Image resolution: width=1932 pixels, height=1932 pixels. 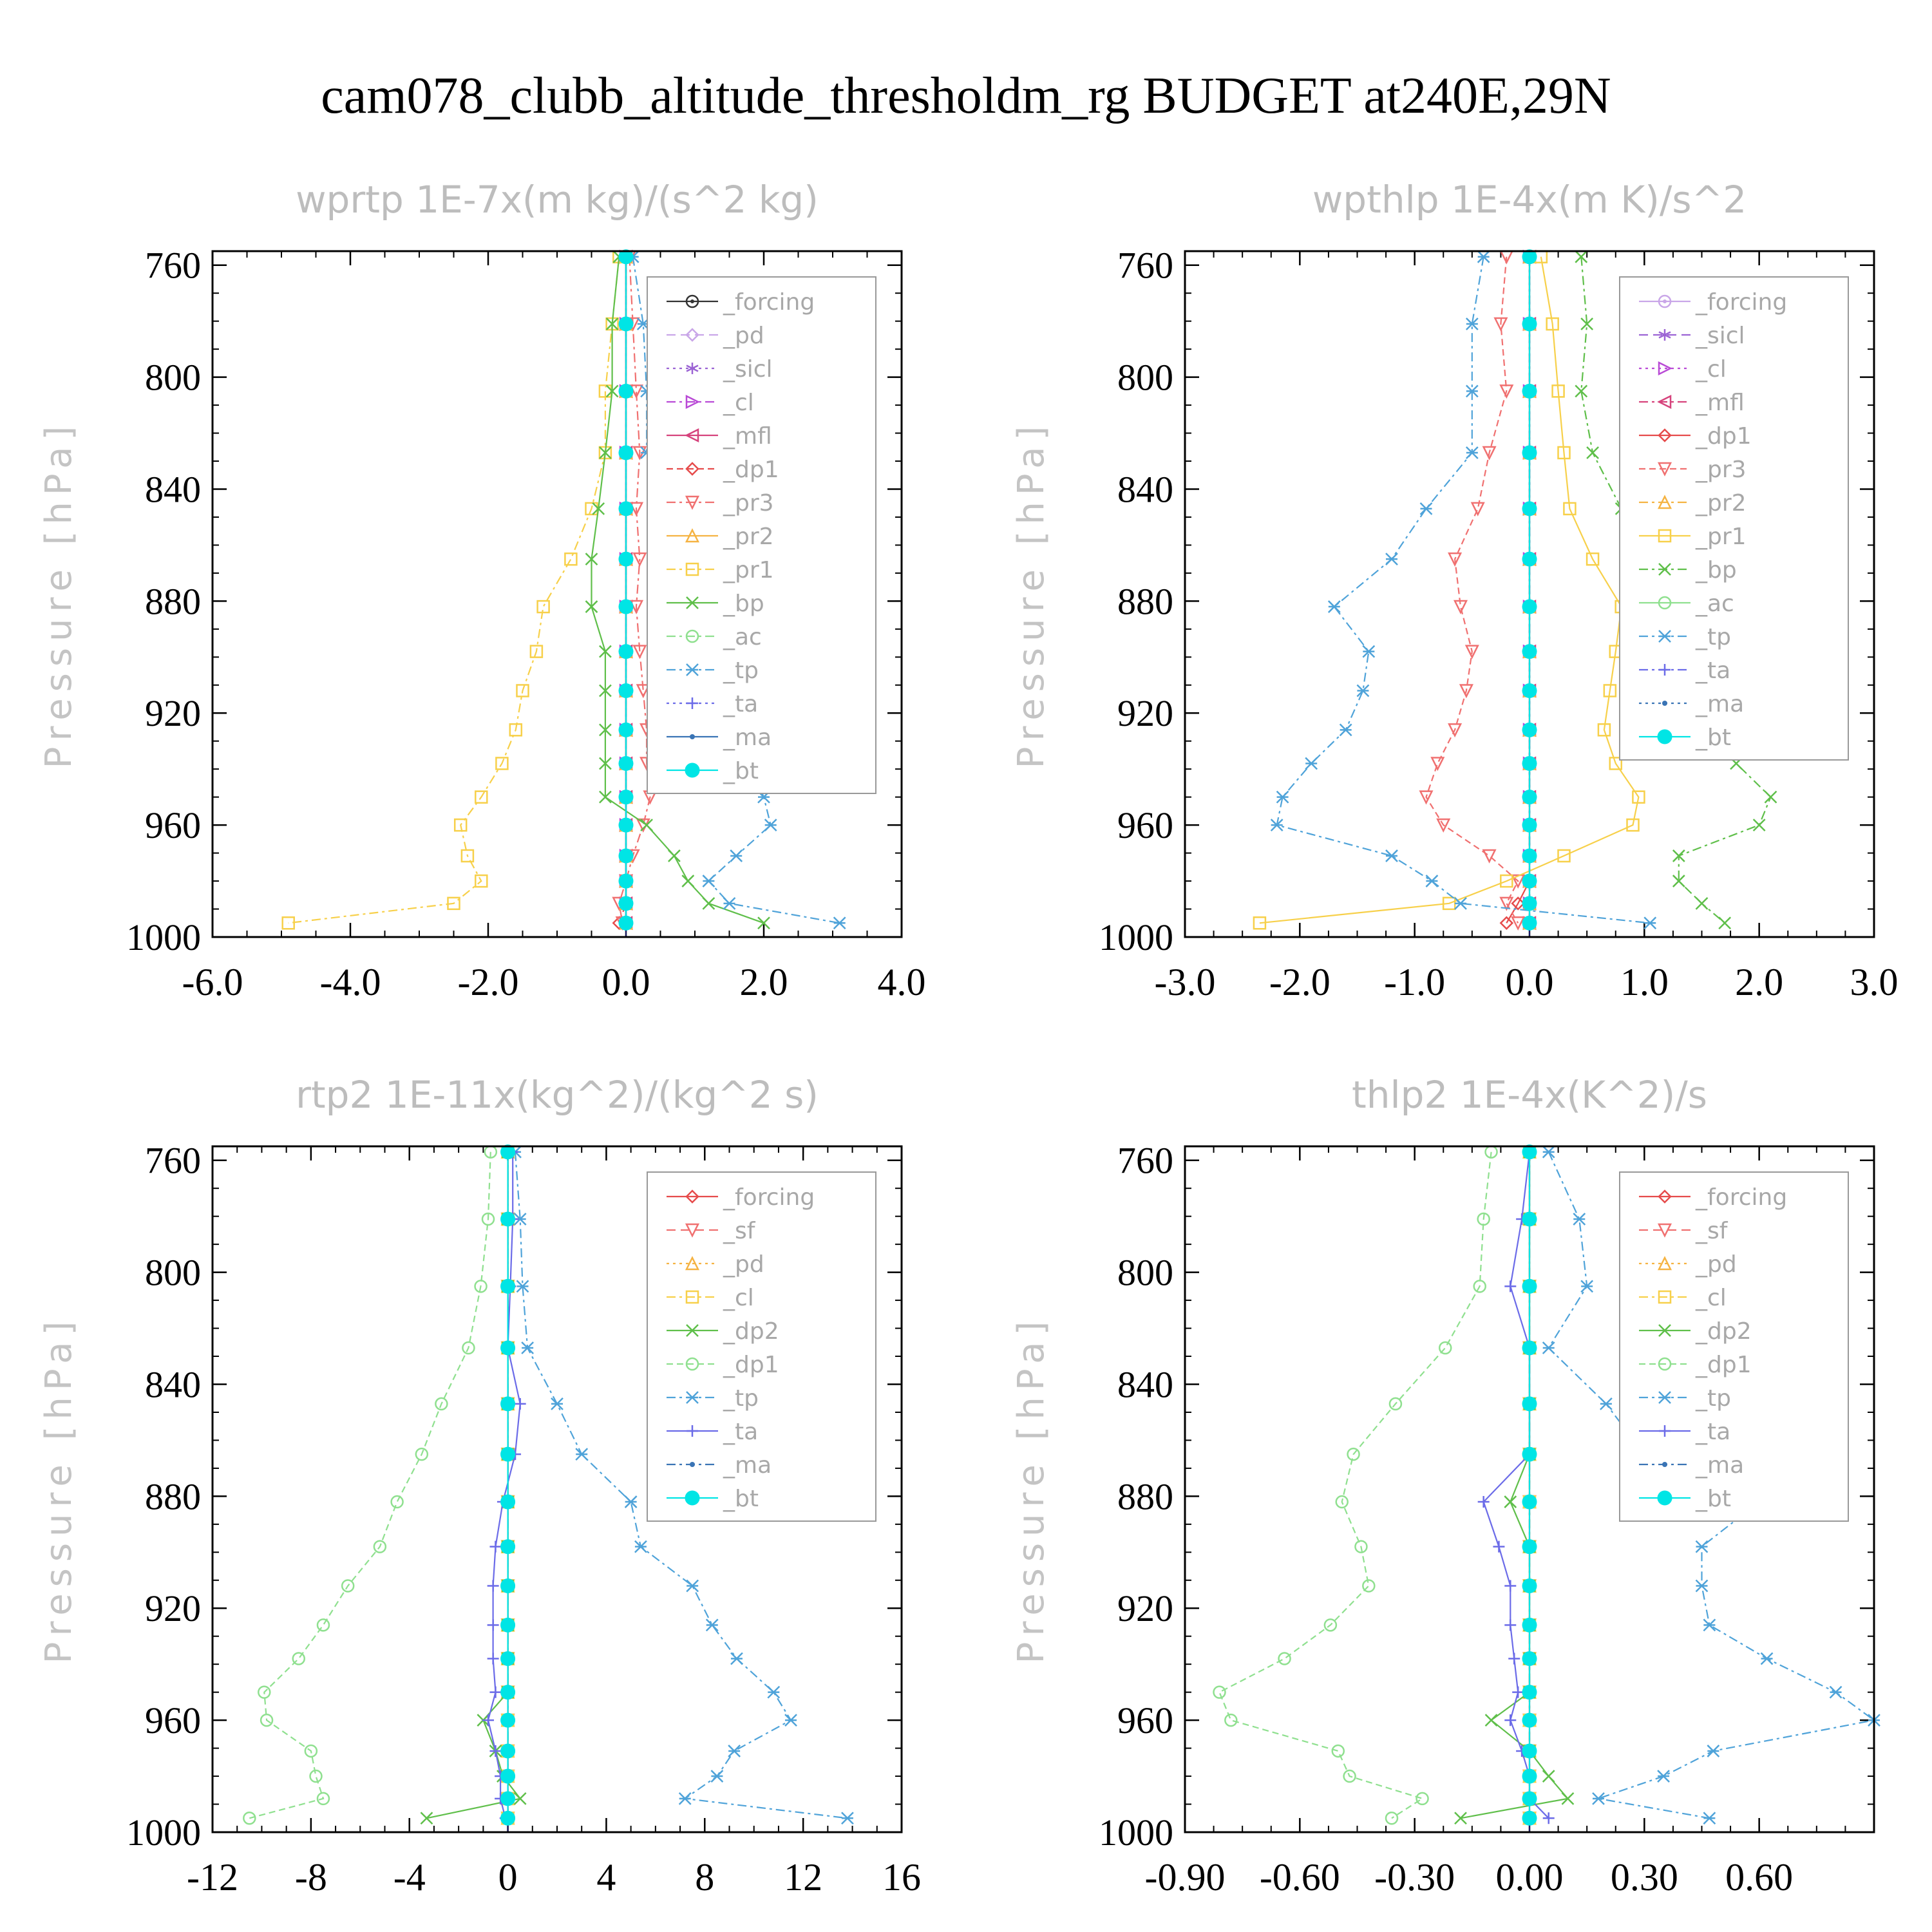 What do you see at coordinates (1665, 301) in the screenshot?
I see `legend-marker_forcing-center` at bounding box center [1665, 301].